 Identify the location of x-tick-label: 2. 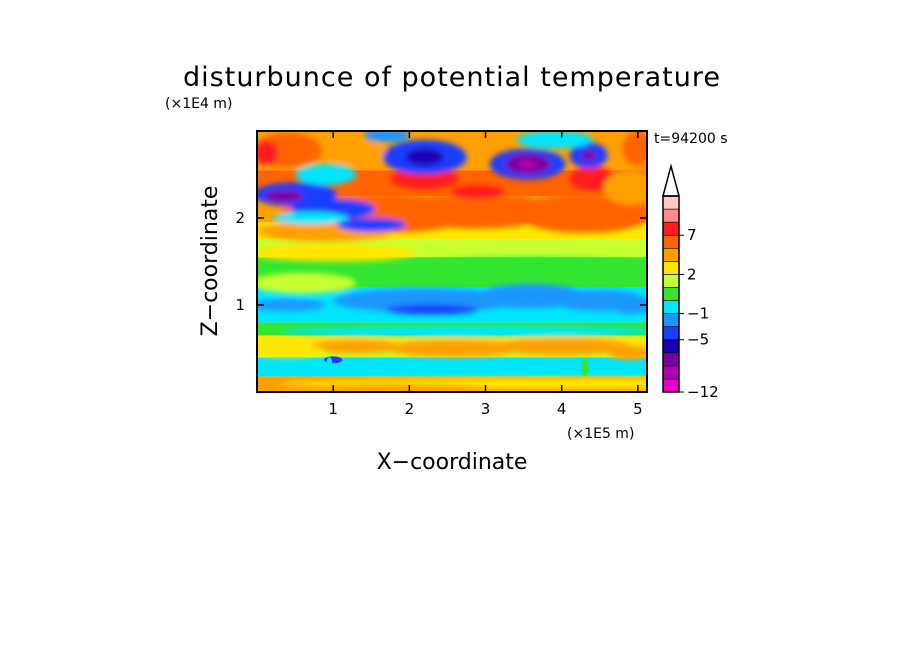
(410, 409).